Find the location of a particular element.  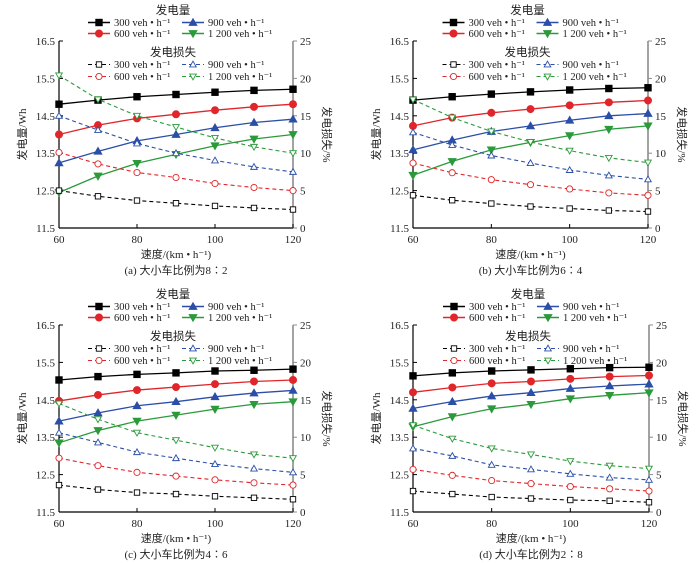

y2-tick-label: 15 is located at coordinates (662, 401).